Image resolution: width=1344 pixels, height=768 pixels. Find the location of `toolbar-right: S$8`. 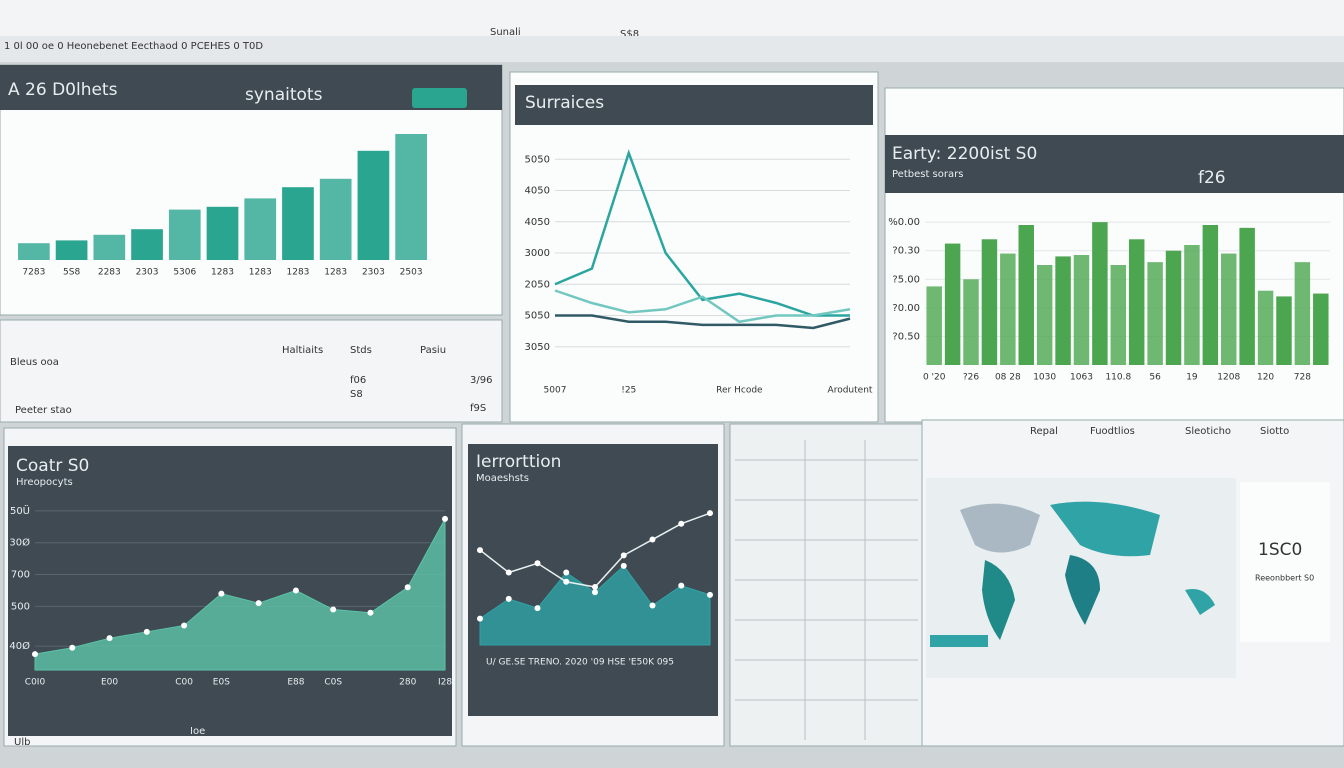

toolbar-right: S$8 is located at coordinates (629, 34).